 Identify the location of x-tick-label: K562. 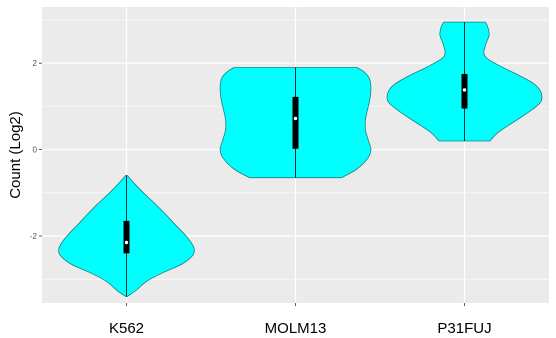
(126, 328).